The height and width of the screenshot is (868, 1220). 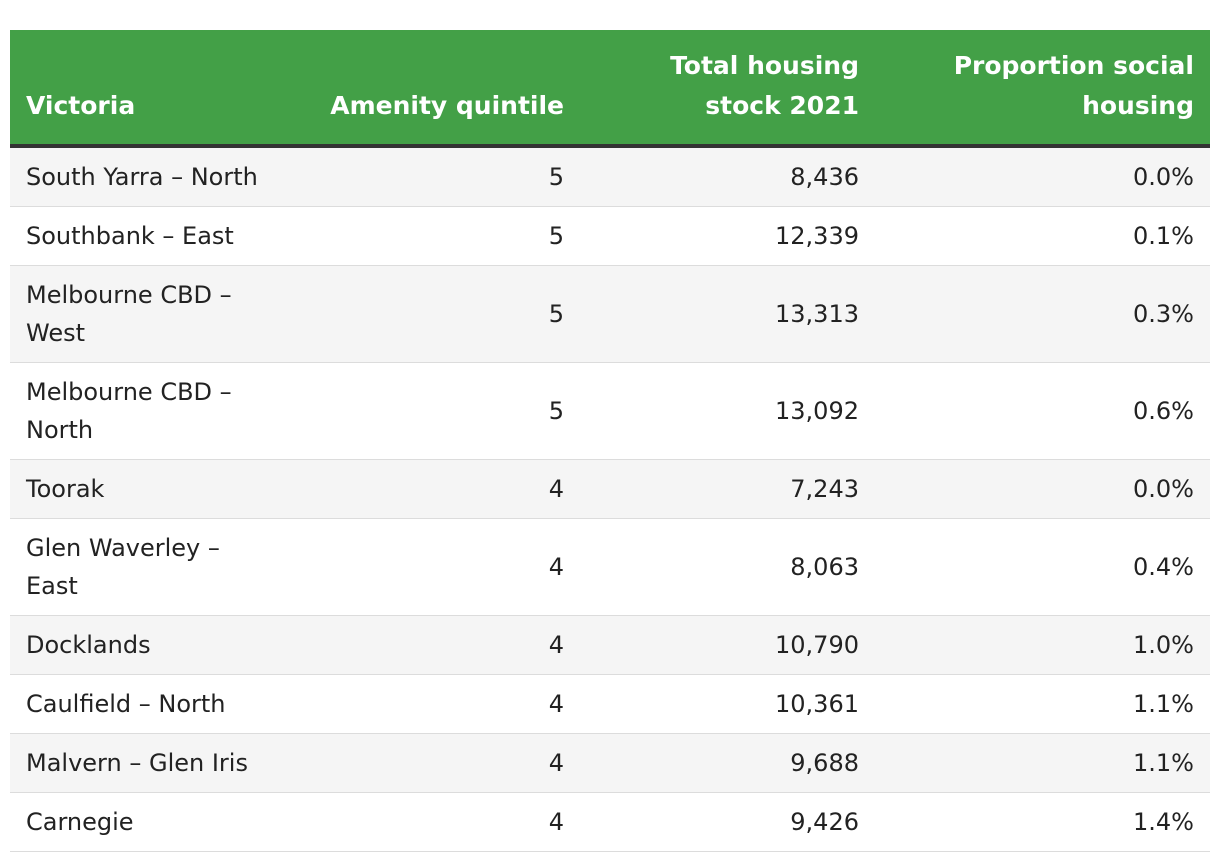 I want to click on table-row: Melbourne CBD – West 5 13,313 0.3%, so click(x=610, y=314).